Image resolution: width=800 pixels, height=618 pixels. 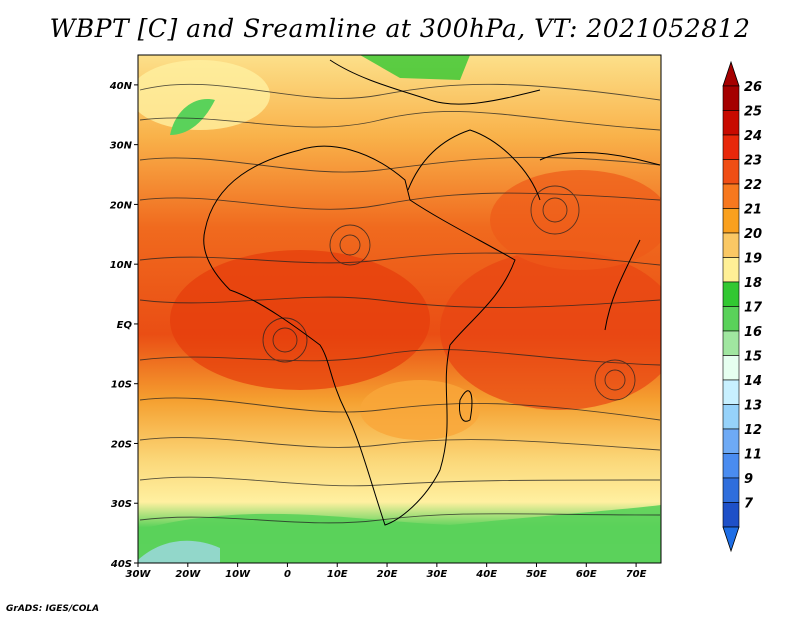 What do you see at coordinates (121, 146) in the screenshot?
I see `lat-tick-label: 30N` at bounding box center [121, 146].